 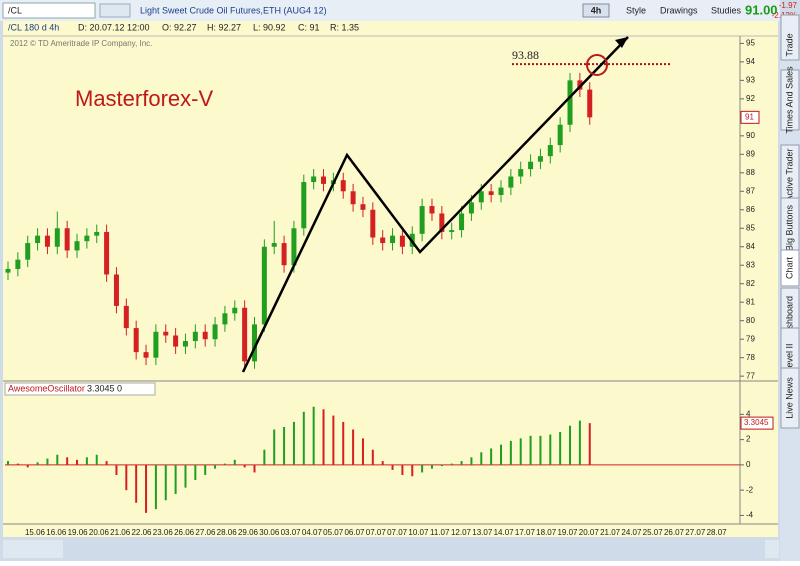 I want to click on aggregation: 4h, so click(x=596, y=10).